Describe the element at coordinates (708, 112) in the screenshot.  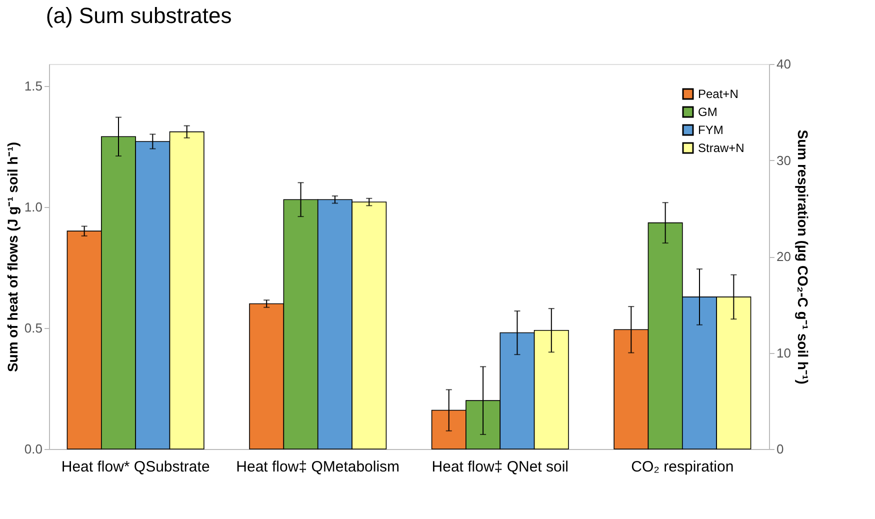
I see `legend-label: GM` at that location.